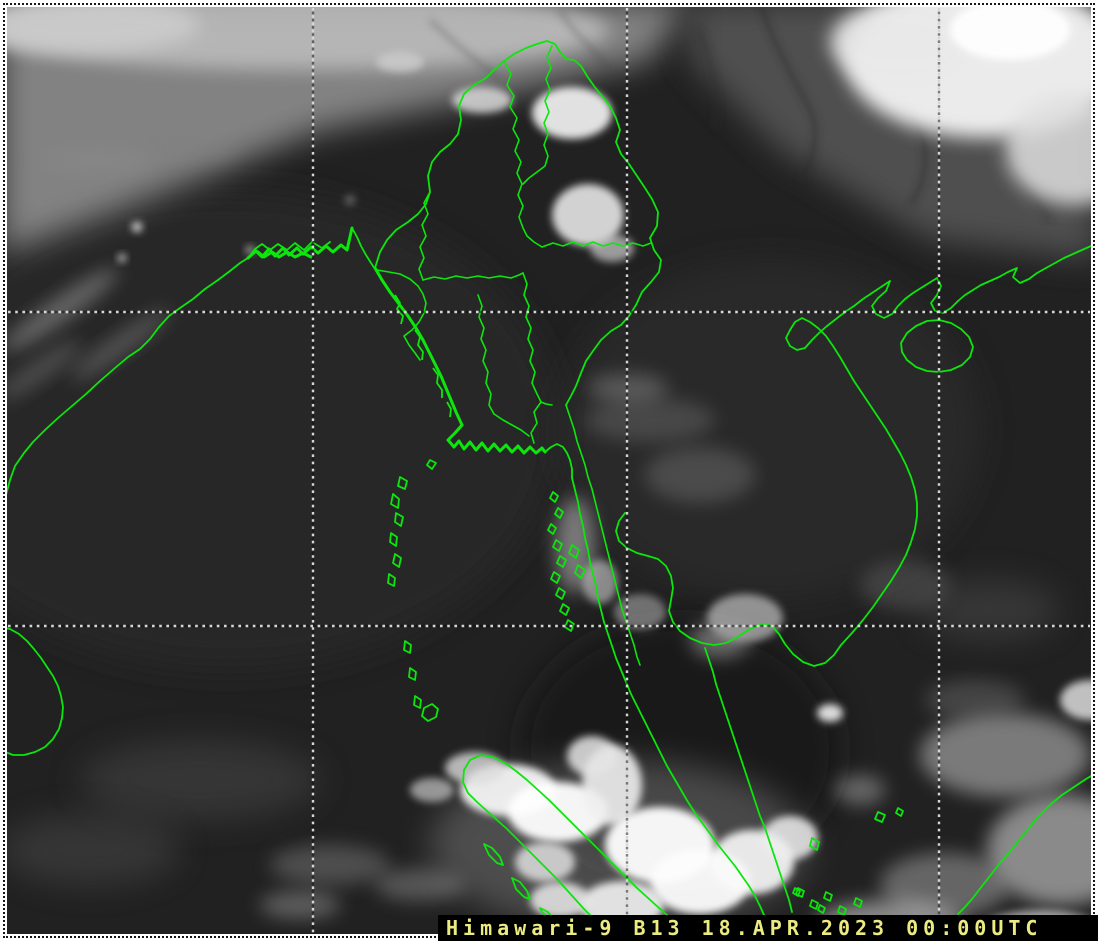 The height and width of the screenshot is (941, 1098). Describe the element at coordinates (423, 356) in the screenshot. I see `coastline-rakhine-scribble` at that location.